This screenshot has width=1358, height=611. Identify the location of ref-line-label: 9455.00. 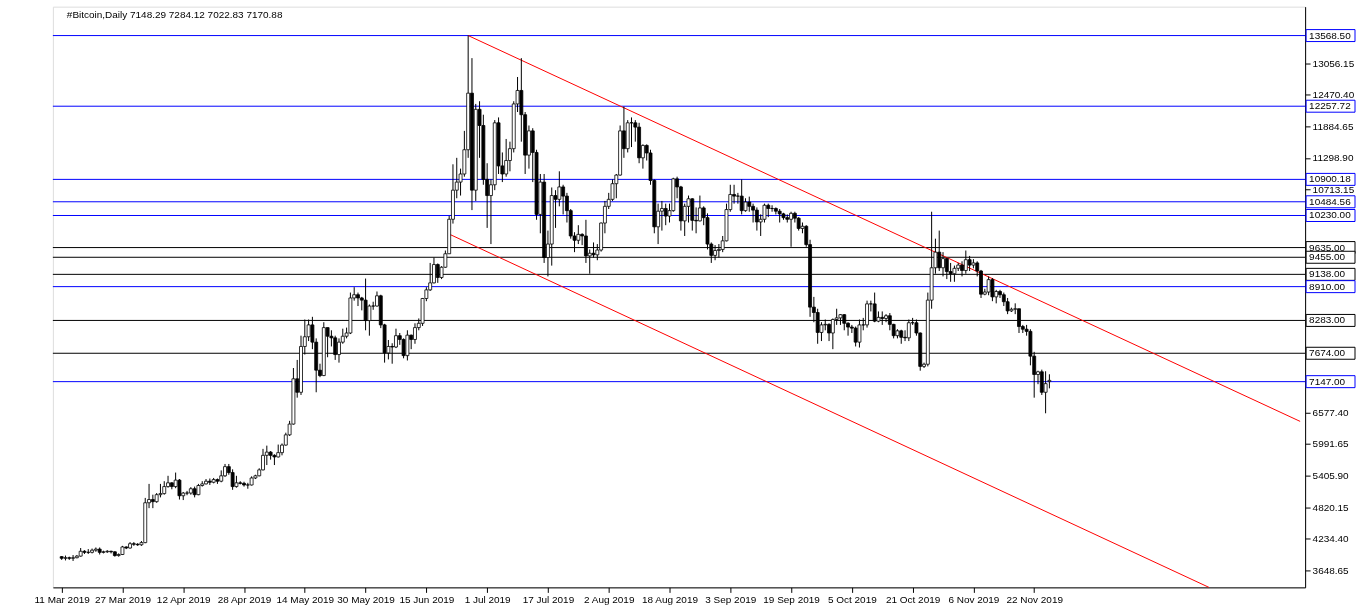
(1327, 257).